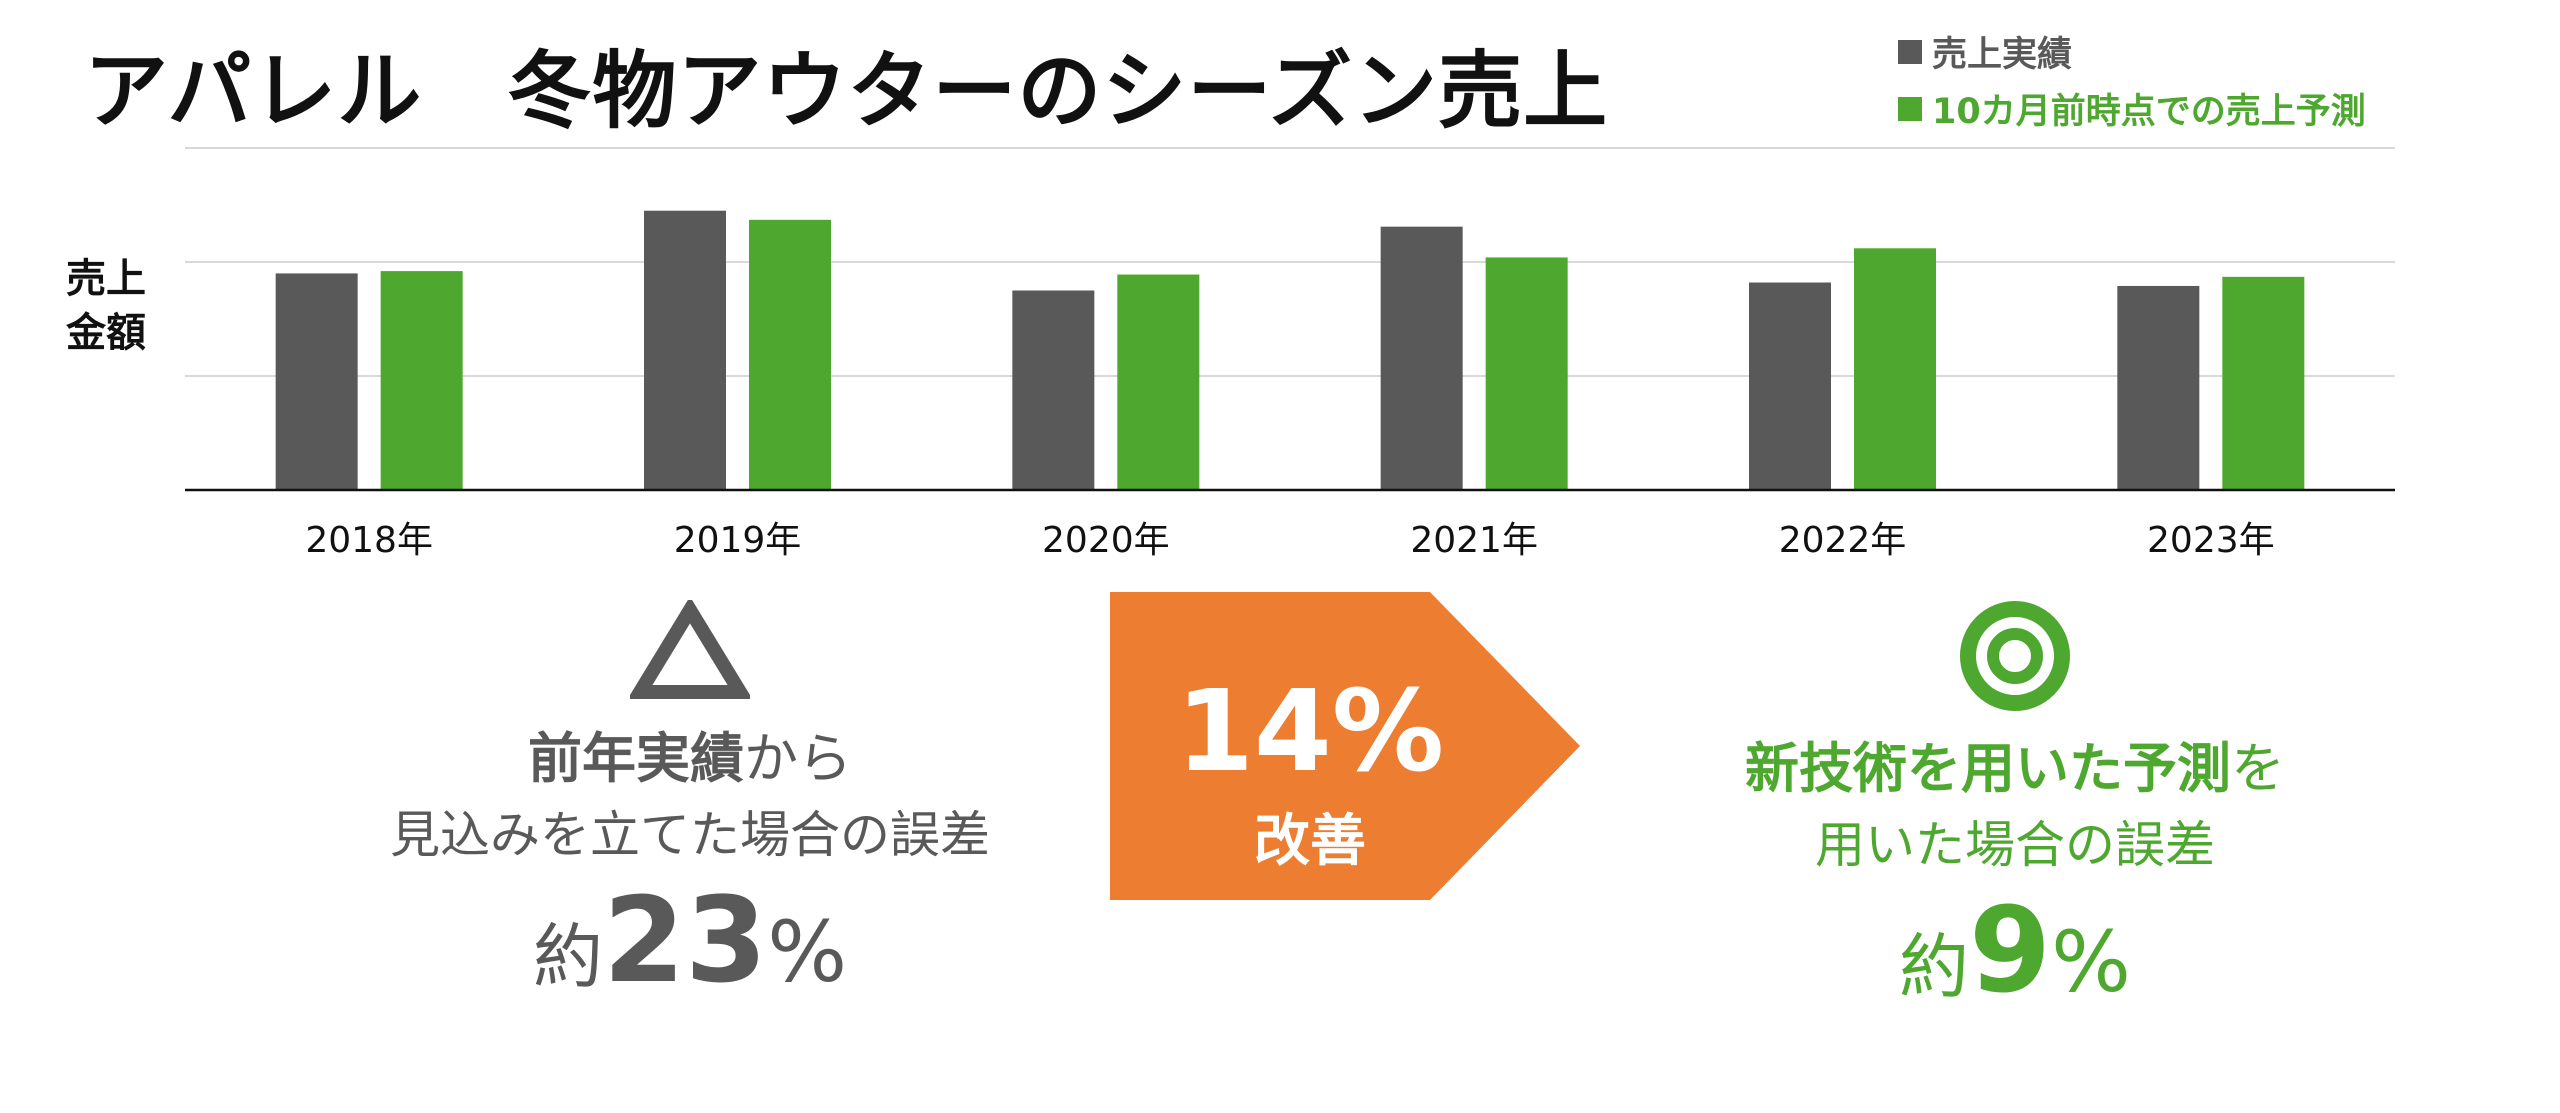 The height and width of the screenshot is (1113, 2560). I want to click on new-method-error-value: 9, so click(2010, 950).